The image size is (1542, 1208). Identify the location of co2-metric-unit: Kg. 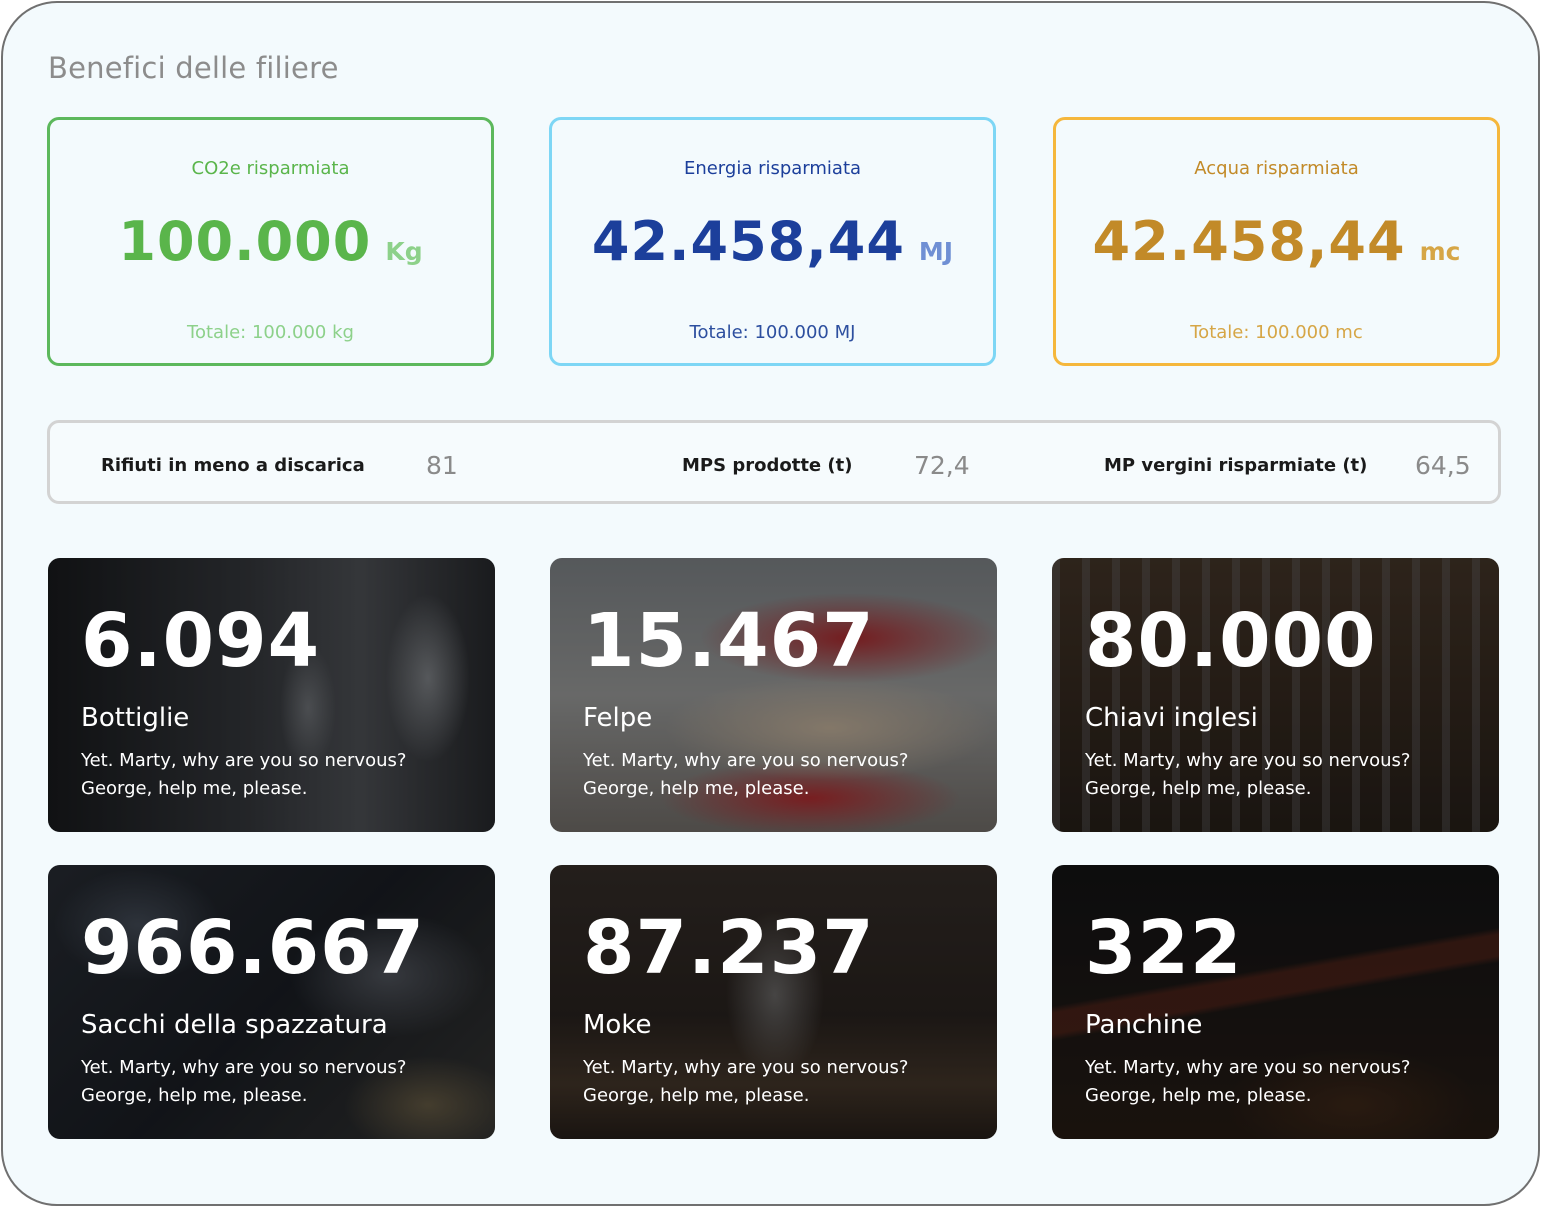
(404, 251).